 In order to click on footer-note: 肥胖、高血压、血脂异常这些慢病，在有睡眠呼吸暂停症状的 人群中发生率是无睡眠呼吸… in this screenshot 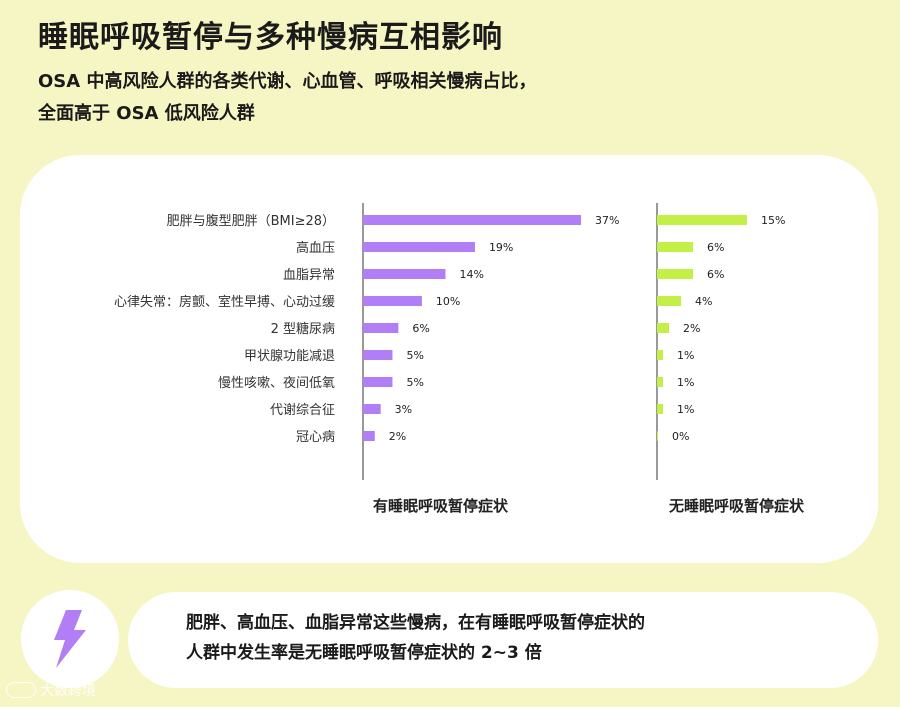, I will do `click(503, 640)`.